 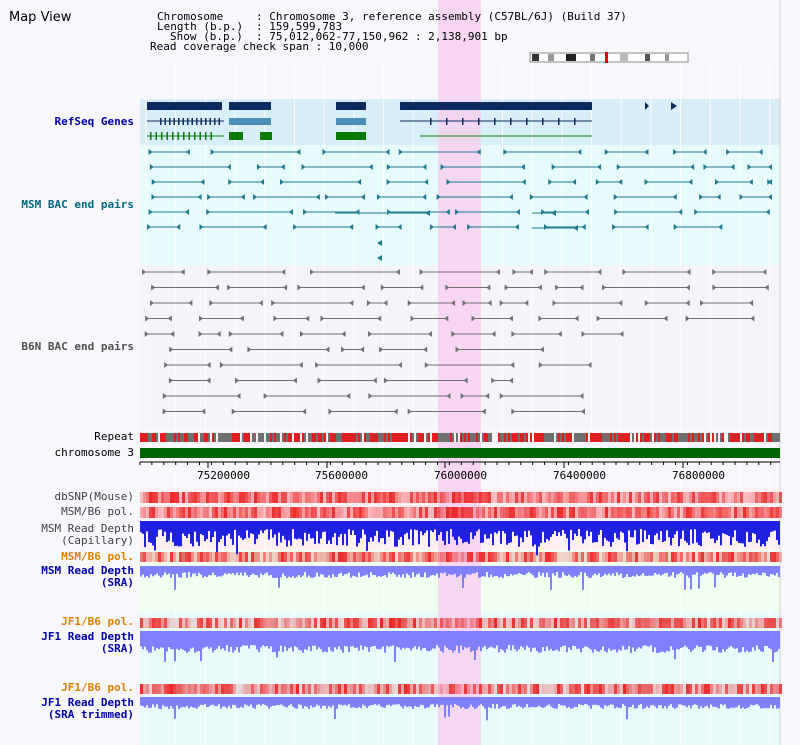 I want to click on refseq-gene, so click(x=184, y=106).